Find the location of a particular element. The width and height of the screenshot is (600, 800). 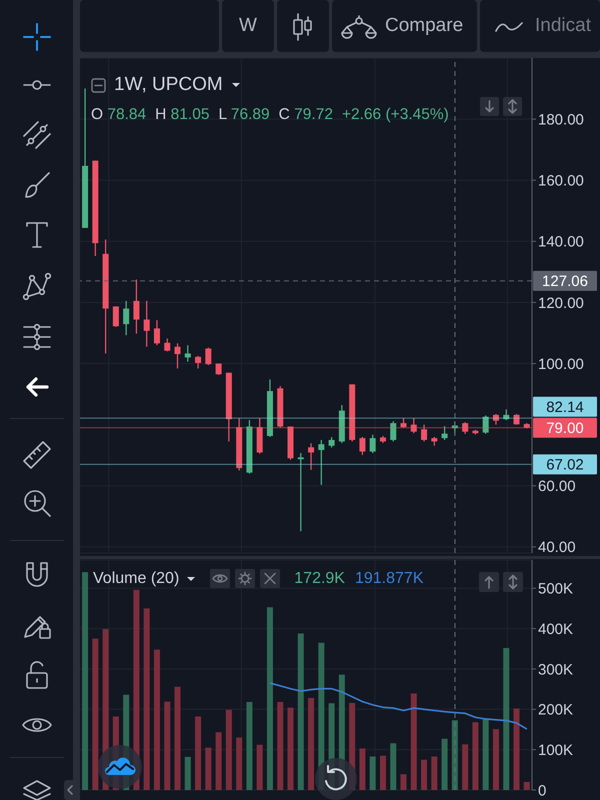

annotation: L 76.89 is located at coordinates (244, 115).